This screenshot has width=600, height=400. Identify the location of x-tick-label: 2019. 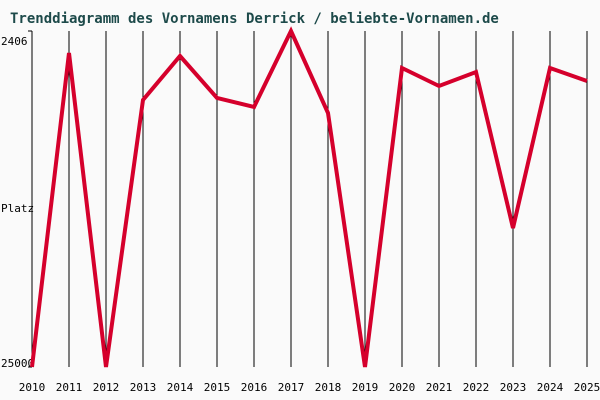
(365, 387).